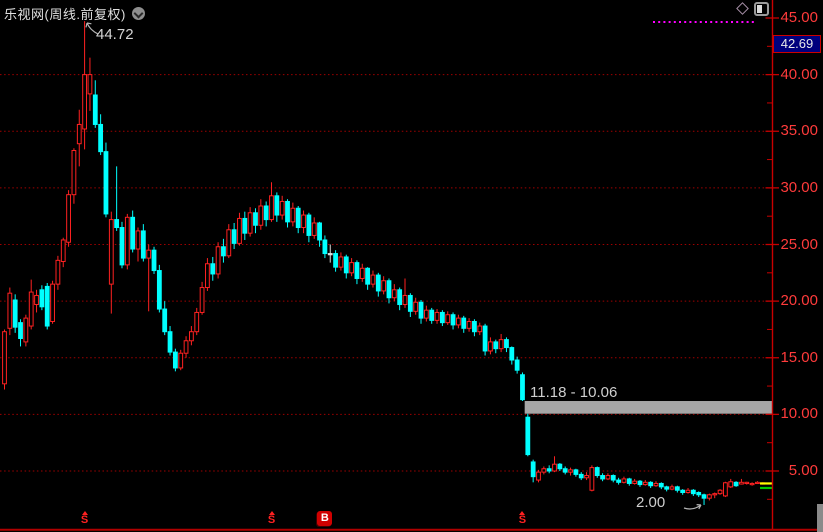 Image resolution: width=823 pixels, height=532 pixels. Describe the element at coordinates (648, 407) in the screenshot. I see `gap-zone-bar` at that location.